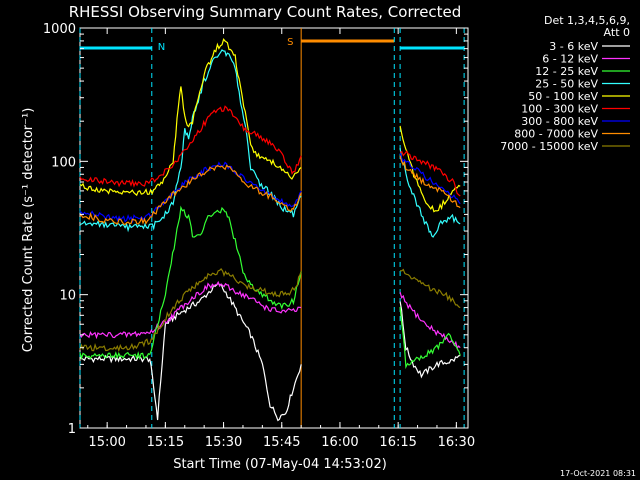 Image resolution: width=640 pixels, height=480 pixels. I want to click on y-tick-label: 1, so click(72, 429).